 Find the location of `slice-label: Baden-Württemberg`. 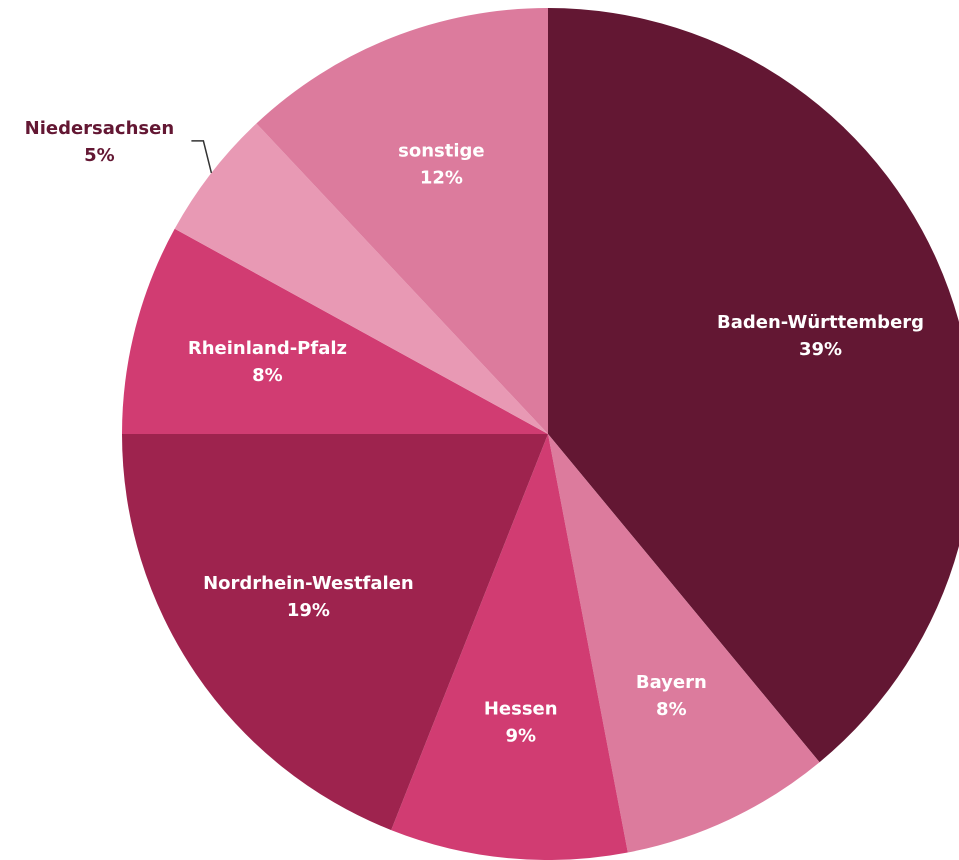

slice-label: Baden-Württemberg is located at coordinates (820, 322).